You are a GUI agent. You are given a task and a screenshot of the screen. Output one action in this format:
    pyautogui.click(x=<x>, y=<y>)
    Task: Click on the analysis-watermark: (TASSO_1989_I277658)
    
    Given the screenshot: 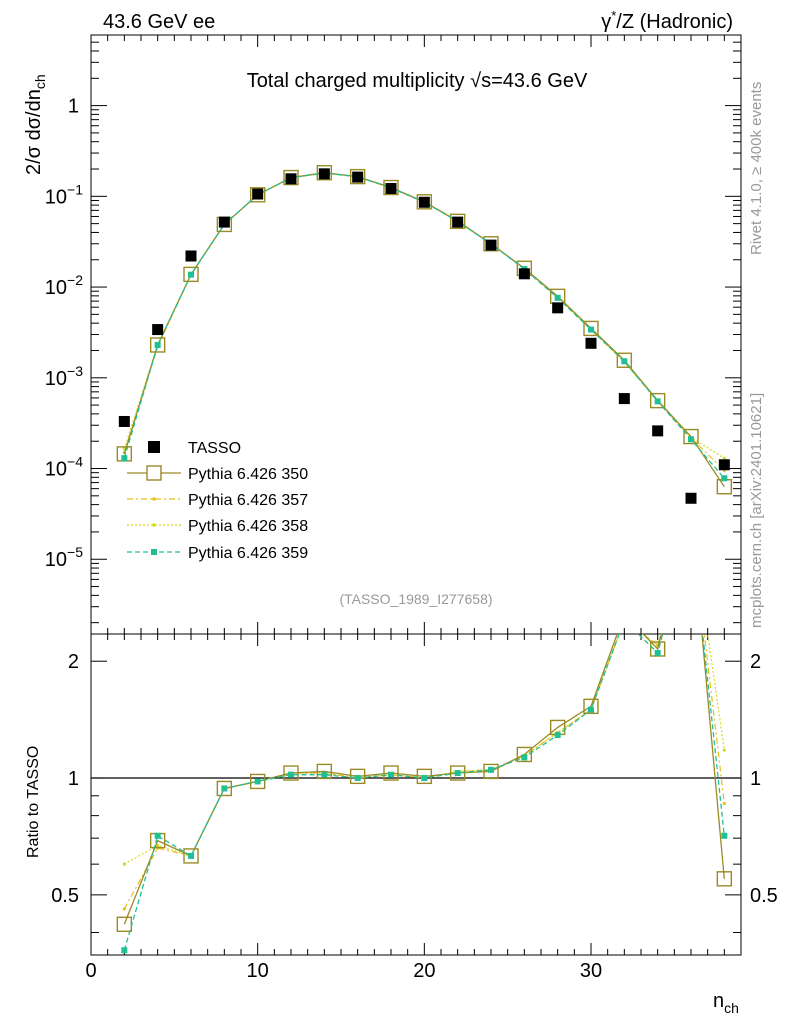 What is the action you would take?
    pyautogui.click(x=415, y=599)
    